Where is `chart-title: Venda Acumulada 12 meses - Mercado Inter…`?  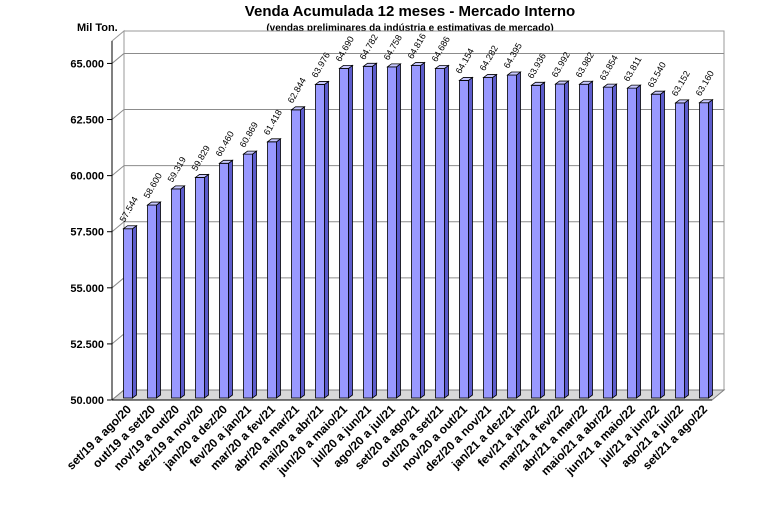 chart-title: Venda Acumulada 12 meses - Mercado Inter… is located at coordinates (410, 11).